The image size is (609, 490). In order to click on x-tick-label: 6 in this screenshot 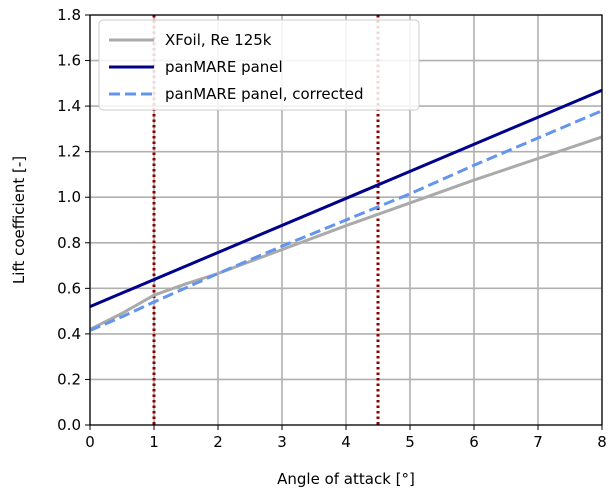, I will do `click(474, 442)`.